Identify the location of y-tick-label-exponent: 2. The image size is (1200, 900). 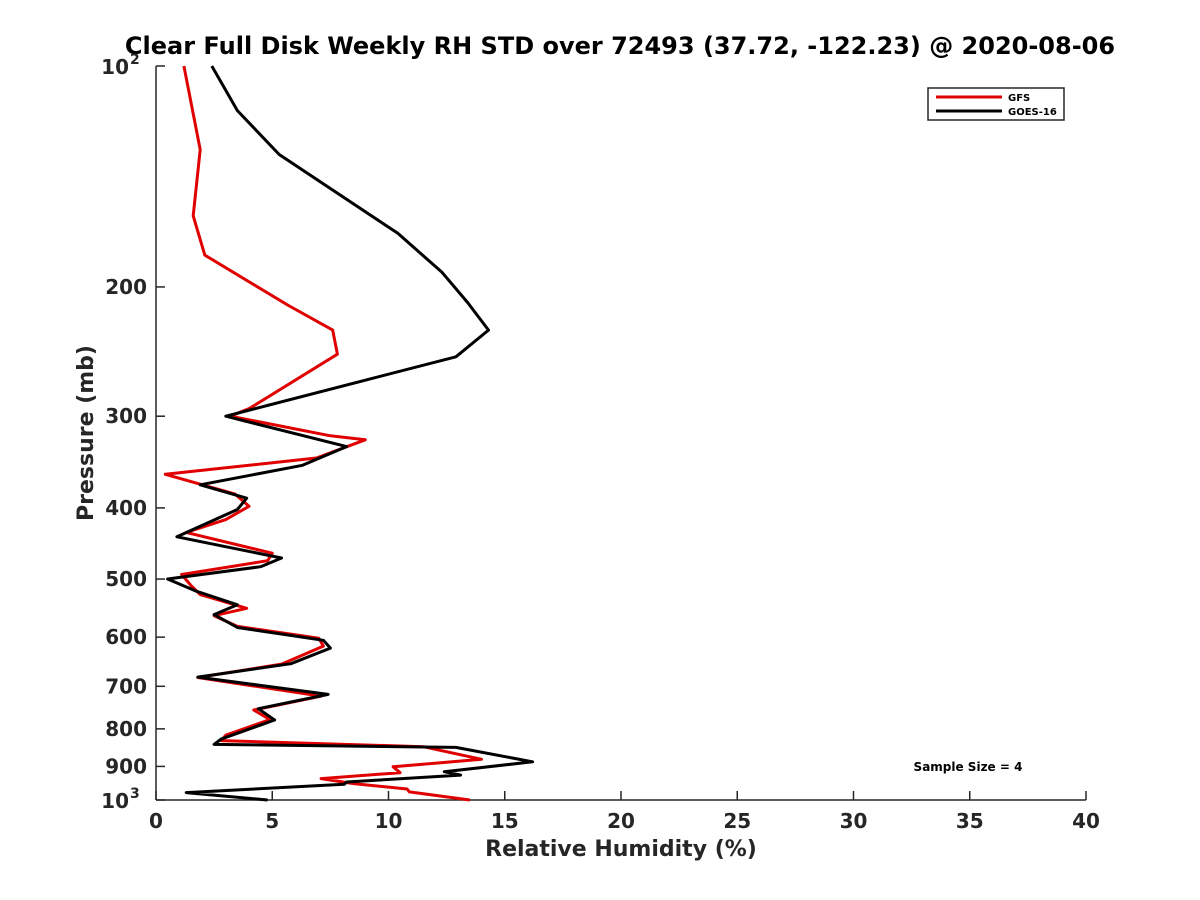
(135, 60).